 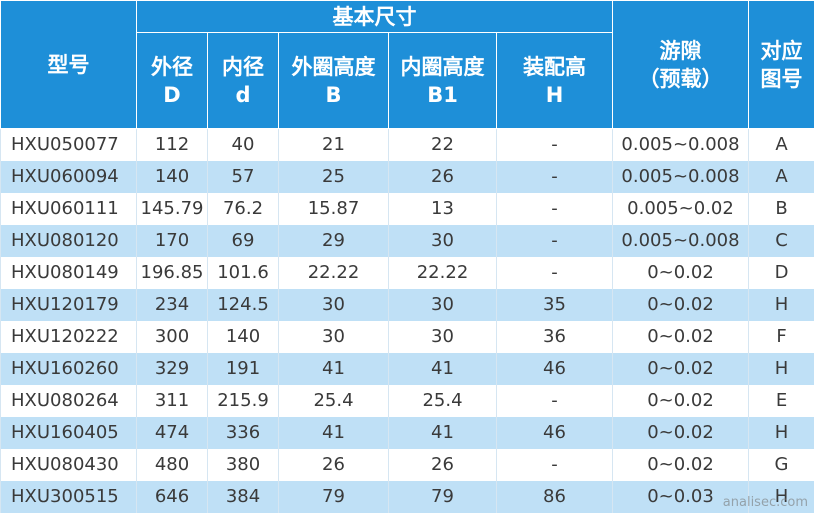 What do you see at coordinates (243, 497) in the screenshot?
I see `value-cell: 384` at bounding box center [243, 497].